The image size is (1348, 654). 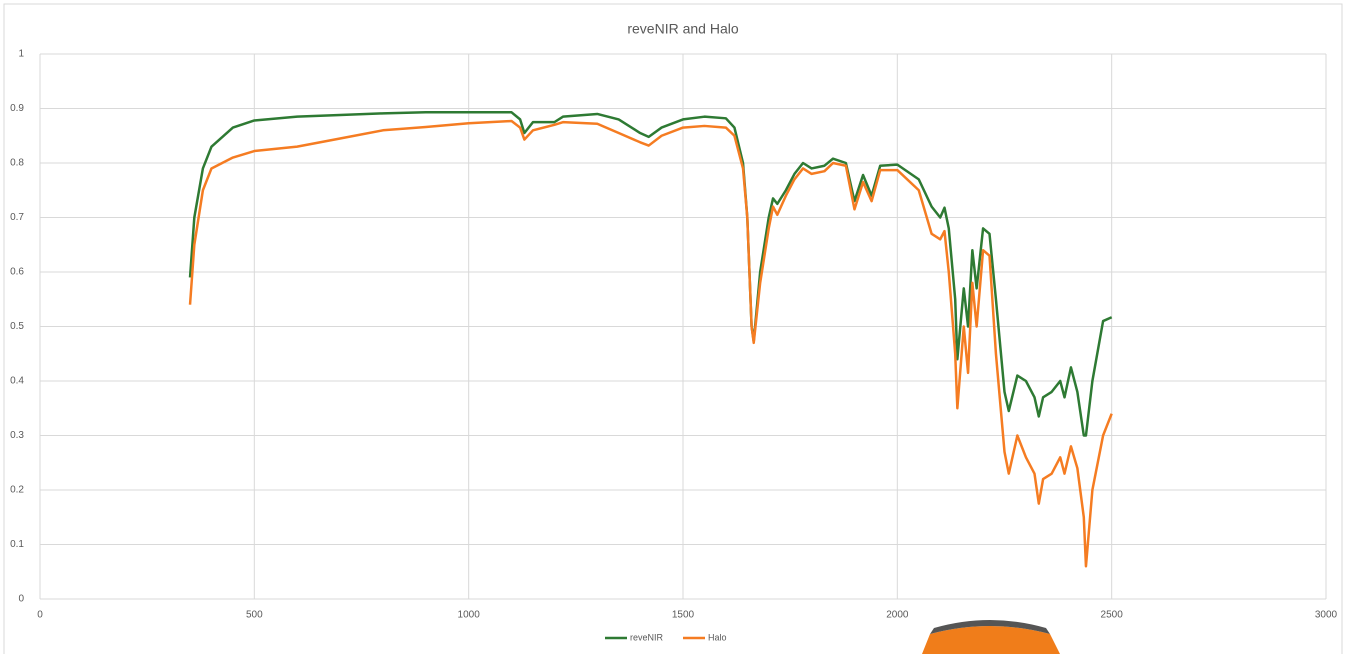 I want to click on y-tick-label: 1, so click(x=21, y=54).